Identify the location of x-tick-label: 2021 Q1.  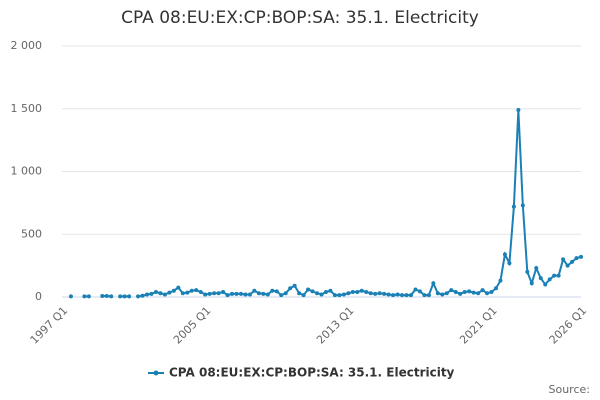
(478, 325).